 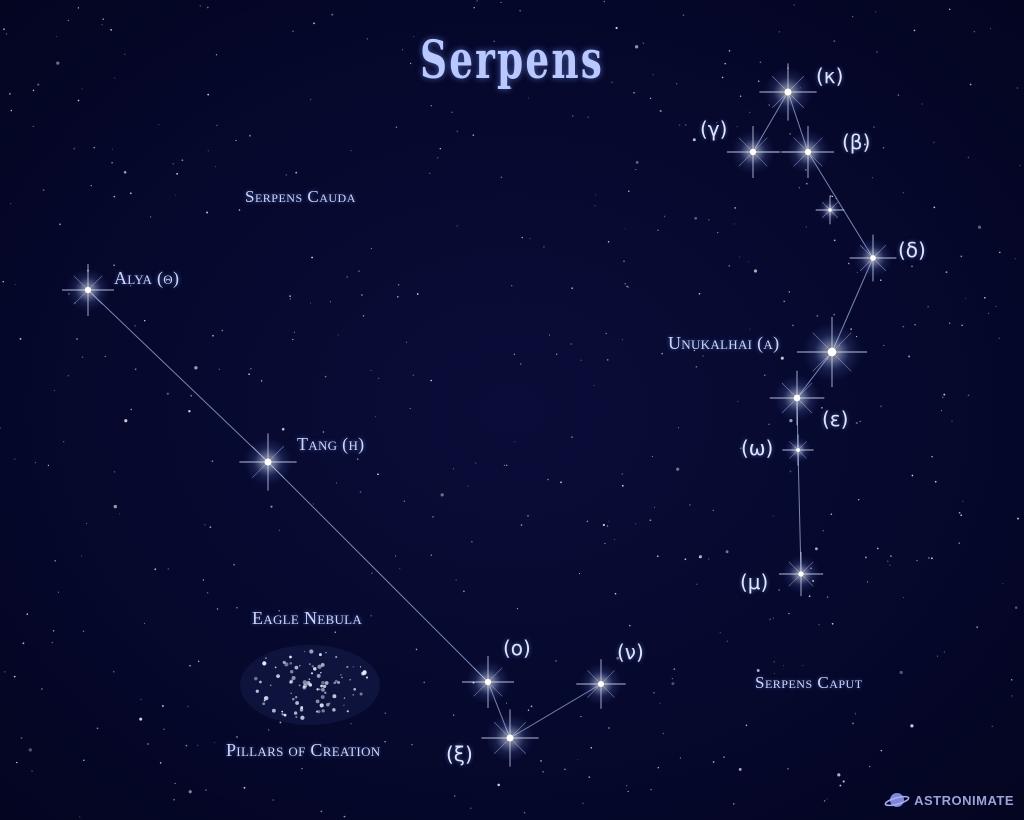 What do you see at coordinates (714, 129) in the screenshot?
I see `star-label-gamma: (γ)` at bounding box center [714, 129].